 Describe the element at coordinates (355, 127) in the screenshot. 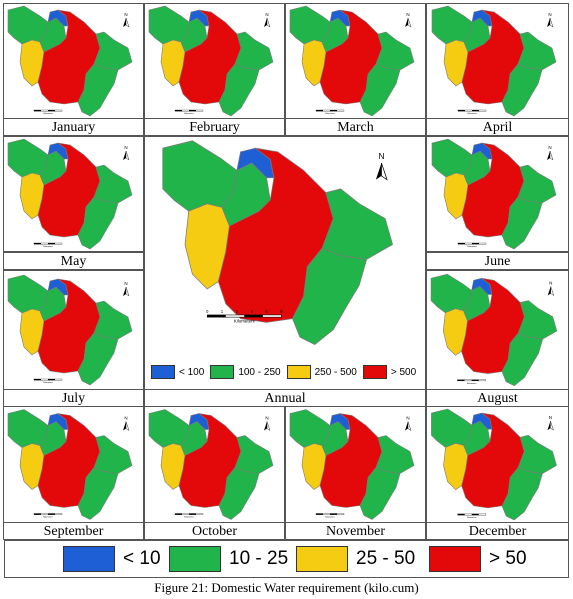

I see `label-march: March` at that location.